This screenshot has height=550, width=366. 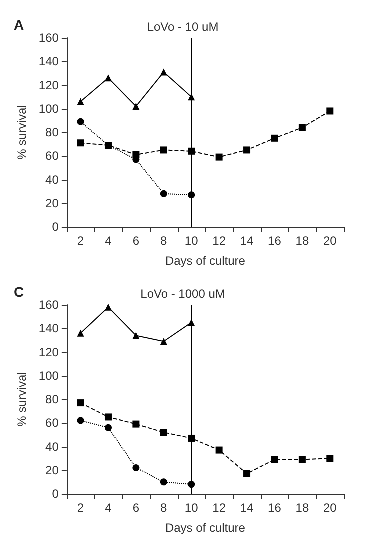 I want to click on chart-title: LoVo - 1000 uM, so click(x=183, y=294).